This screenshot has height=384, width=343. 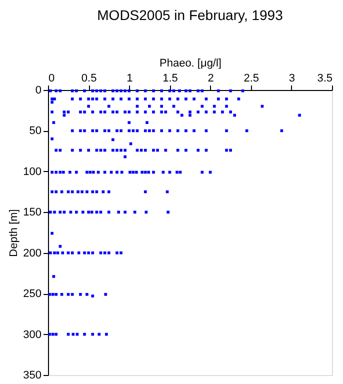 What do you see at coordinates (129, 78) in the screenshot?
I see `x-tick-label: 1` at bounding box center [129, 78].